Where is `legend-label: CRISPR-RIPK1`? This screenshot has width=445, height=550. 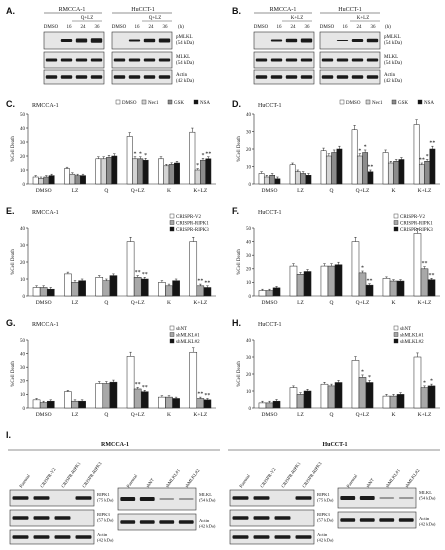
legend-label: CRISPR-RIPK1 is located at coordinates (416, 223).